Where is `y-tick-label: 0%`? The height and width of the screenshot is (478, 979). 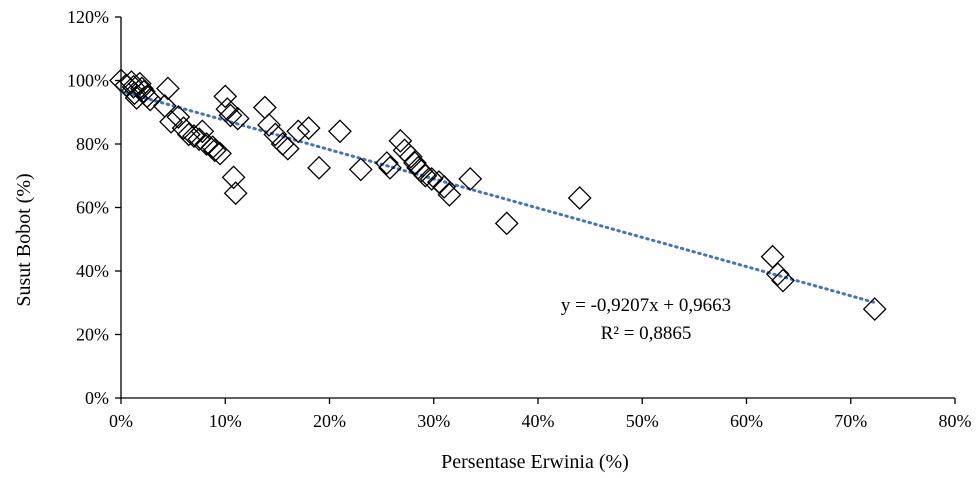
y-tick-label: 0% is located at coordinates (97, 398).